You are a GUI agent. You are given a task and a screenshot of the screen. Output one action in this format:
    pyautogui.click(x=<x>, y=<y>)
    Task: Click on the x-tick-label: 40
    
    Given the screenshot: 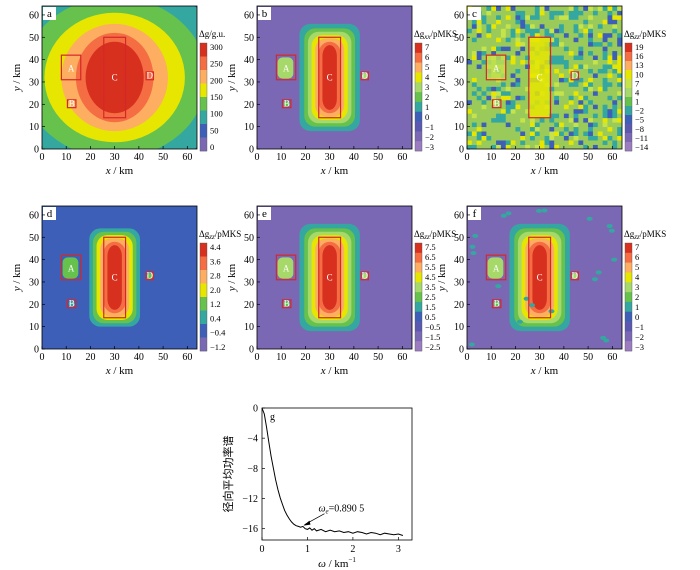 What is the action you would take?
    pyautogui.click(x=354, y=357)
    